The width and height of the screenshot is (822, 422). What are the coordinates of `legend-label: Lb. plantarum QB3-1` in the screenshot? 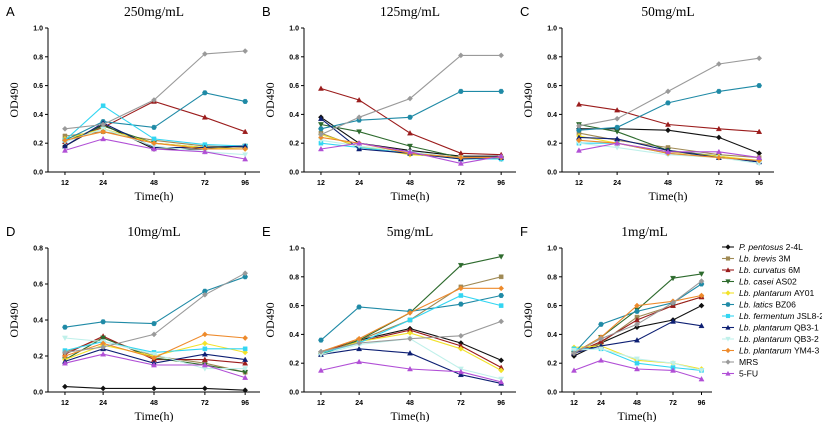 It's located at (779, 328).